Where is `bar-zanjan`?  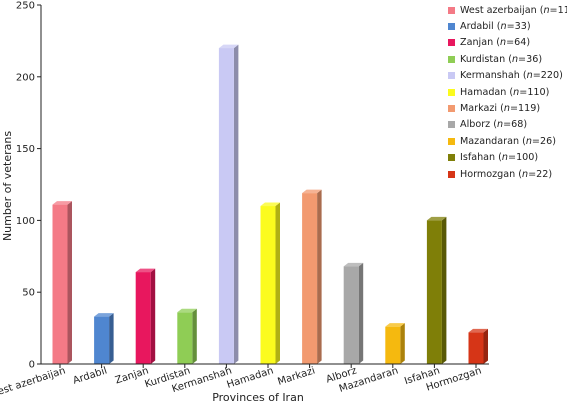 bar-zanjan is located at coordinates (145, 316).